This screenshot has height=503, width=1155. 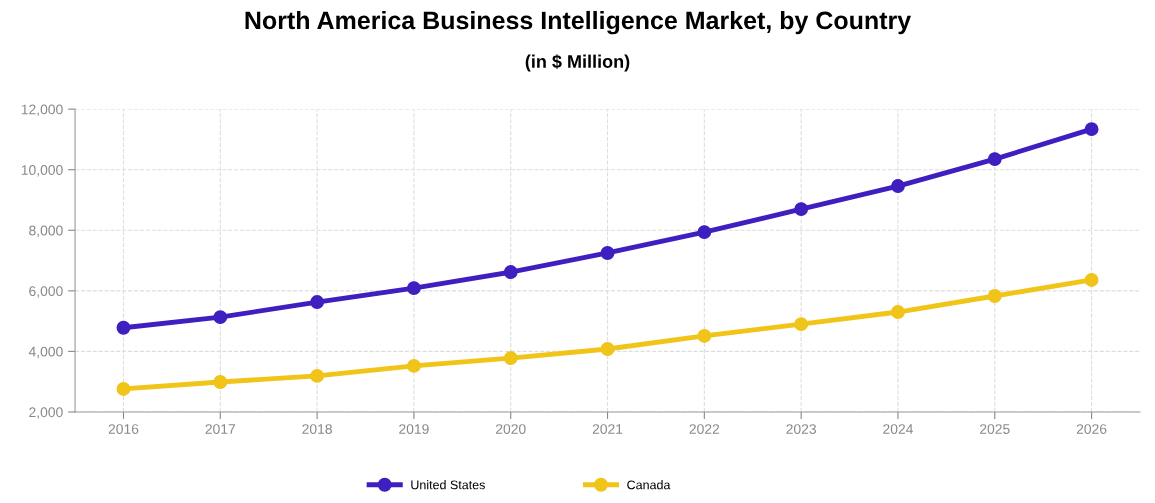 What do you see at coordinates (42, 110) in the screenshot?
I see `y-tick-label: 12,000` at bounding box center [42, 110].